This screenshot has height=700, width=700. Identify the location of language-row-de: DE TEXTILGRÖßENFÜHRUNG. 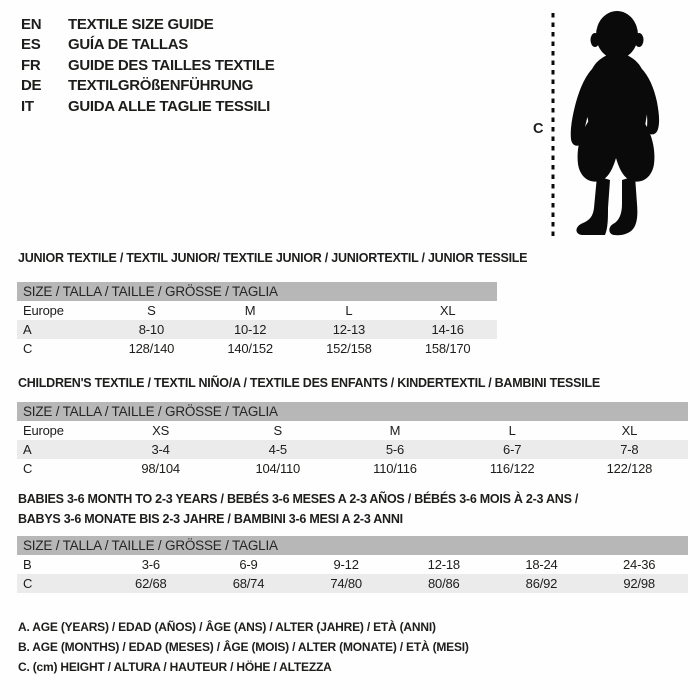
(147, 86).